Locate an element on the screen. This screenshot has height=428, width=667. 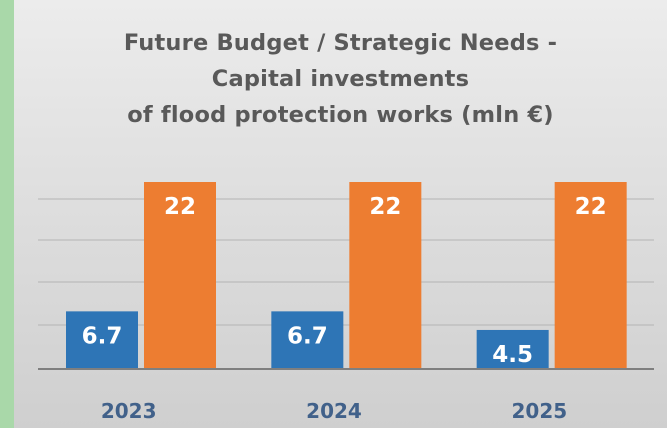
x-tick-label-2023: 2023 is located at coordinates (129, 411).